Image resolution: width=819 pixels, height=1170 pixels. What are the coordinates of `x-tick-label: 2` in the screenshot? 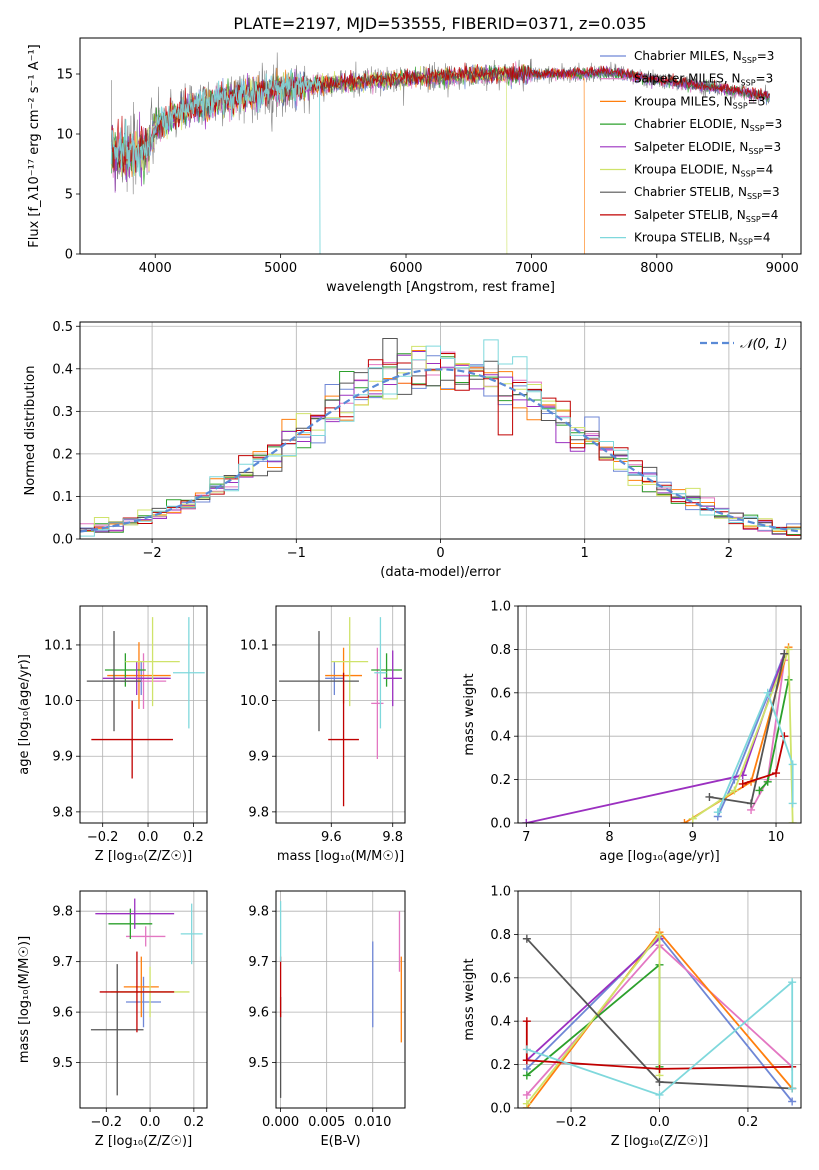 It's located at (729, 553).